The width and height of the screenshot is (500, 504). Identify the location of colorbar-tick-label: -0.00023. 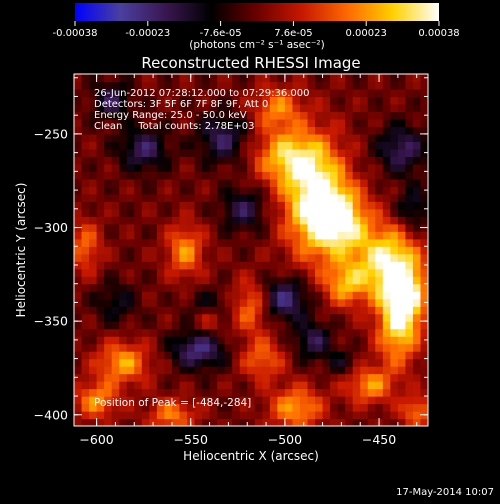
(147, 33).